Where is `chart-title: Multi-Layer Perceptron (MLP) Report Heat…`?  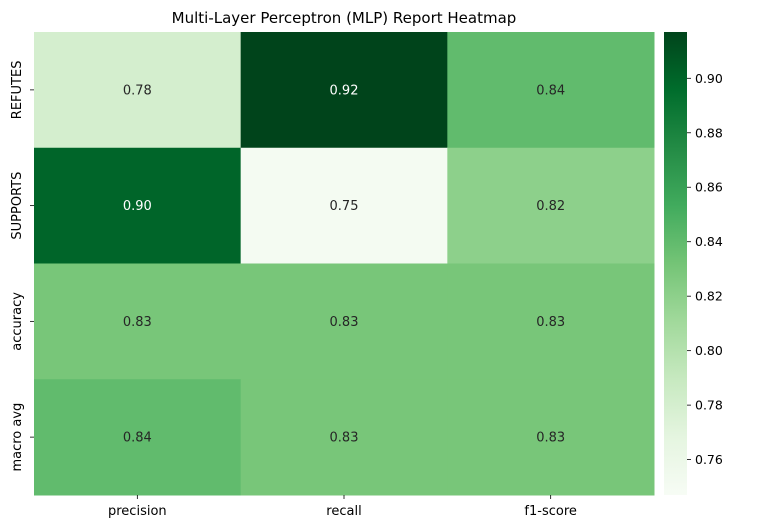
chart-title: Multi-Layer Perceptron (MLP) Report Heat… is located at coordinates (344, 18).